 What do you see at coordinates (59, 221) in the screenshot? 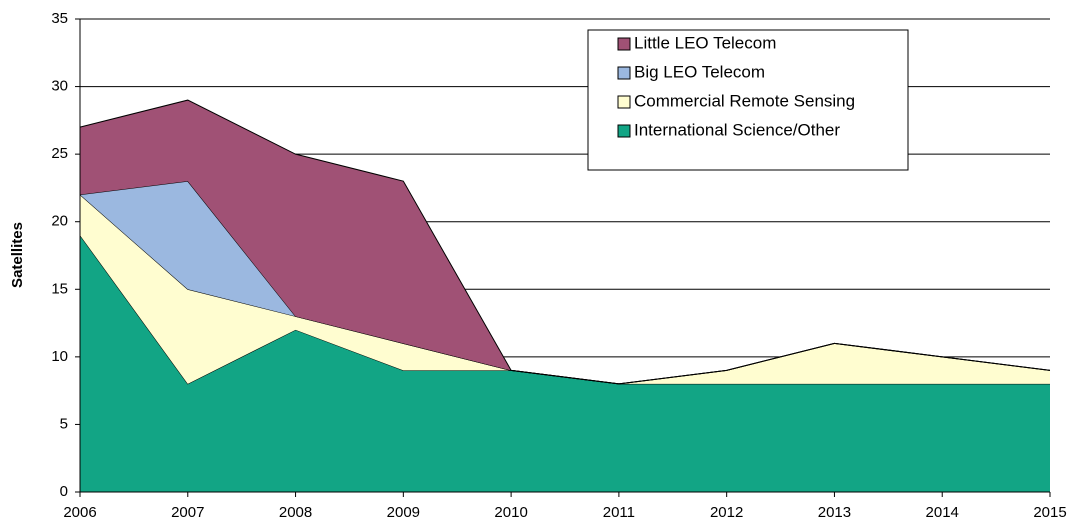
I see `y-tick-label: 20` at bounding box center [59, 221].